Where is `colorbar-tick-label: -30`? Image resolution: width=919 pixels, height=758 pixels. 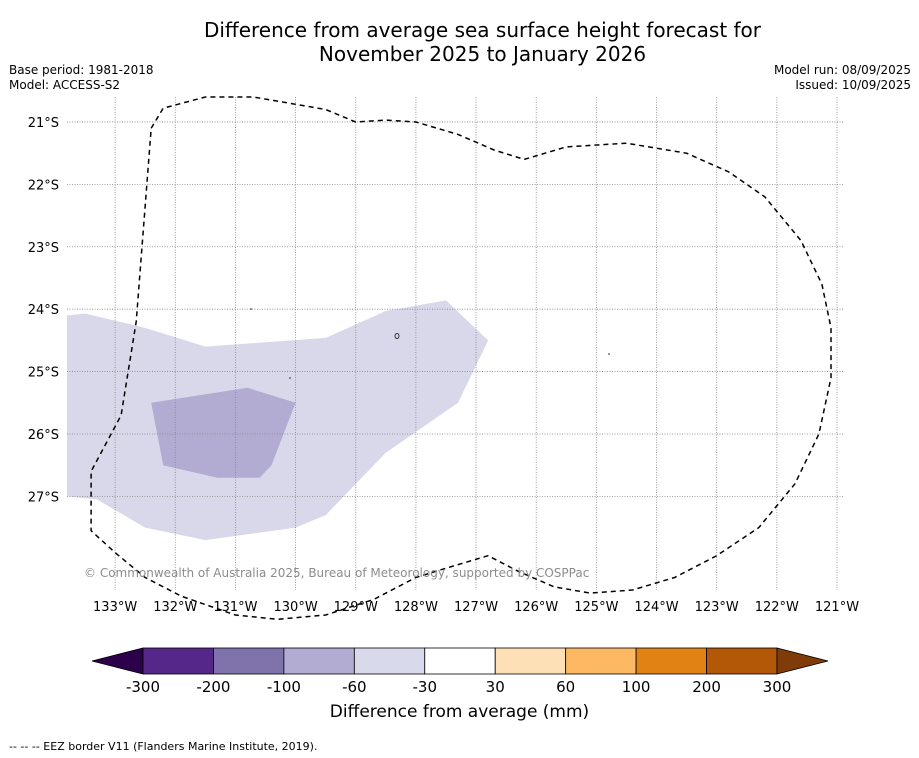
colorbar-tick-label: -30 is located at coordinates (425, 687).